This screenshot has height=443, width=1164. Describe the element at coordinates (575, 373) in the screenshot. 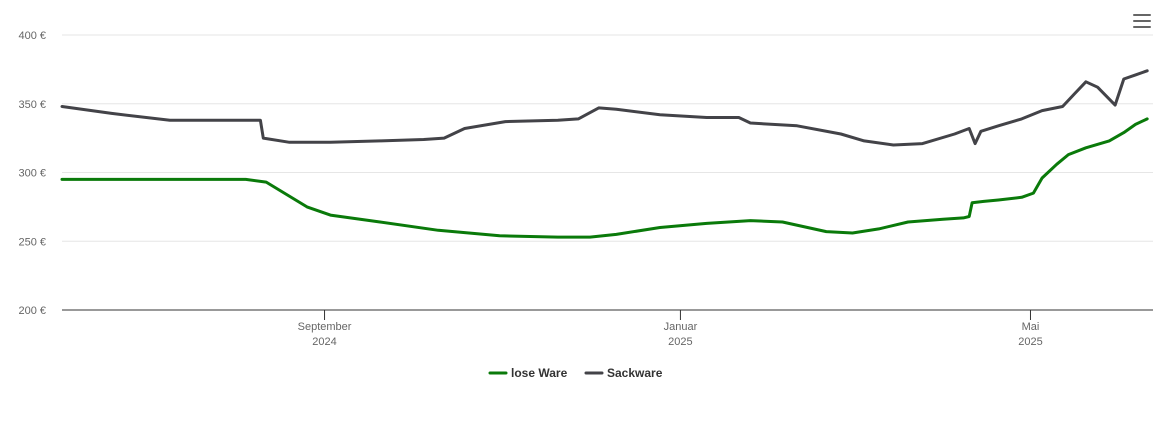

I see `legend: lose Ware Sackware` at that location.